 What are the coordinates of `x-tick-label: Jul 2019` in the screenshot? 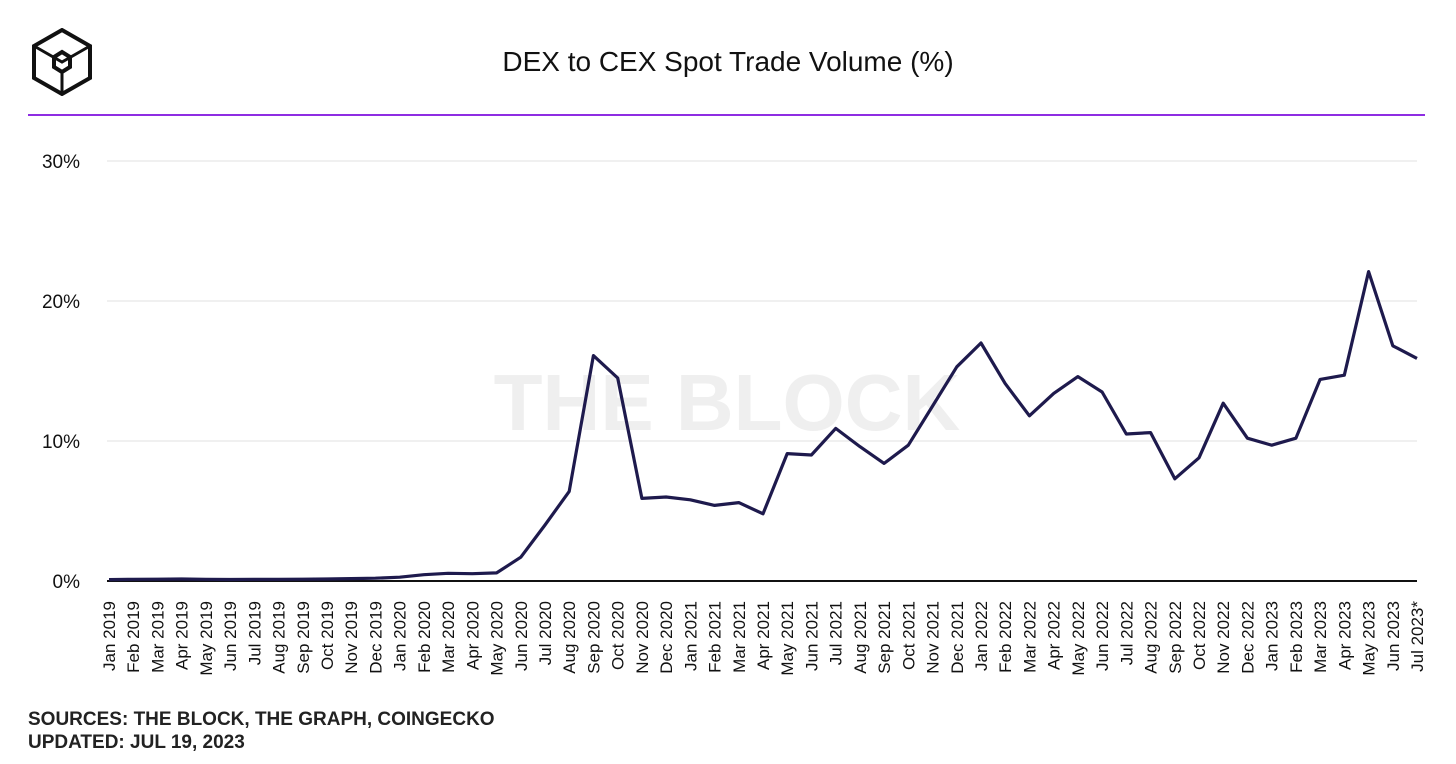 It's located at (254, 633).